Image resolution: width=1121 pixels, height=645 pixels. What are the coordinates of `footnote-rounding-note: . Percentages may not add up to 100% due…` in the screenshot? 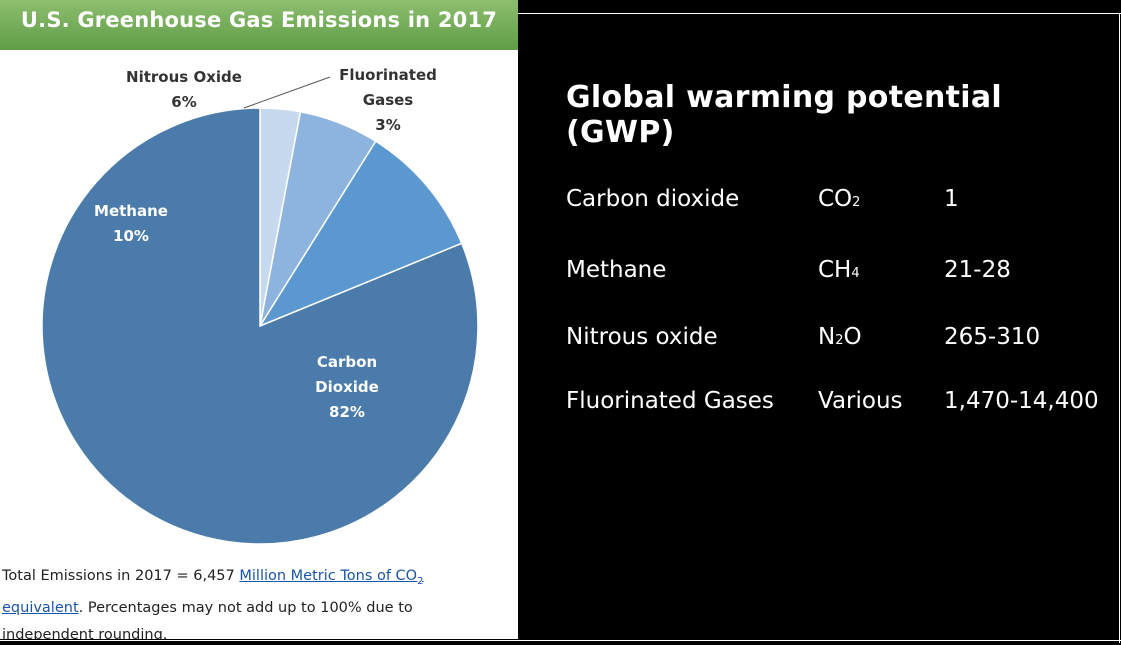 It's located at (245, 607).